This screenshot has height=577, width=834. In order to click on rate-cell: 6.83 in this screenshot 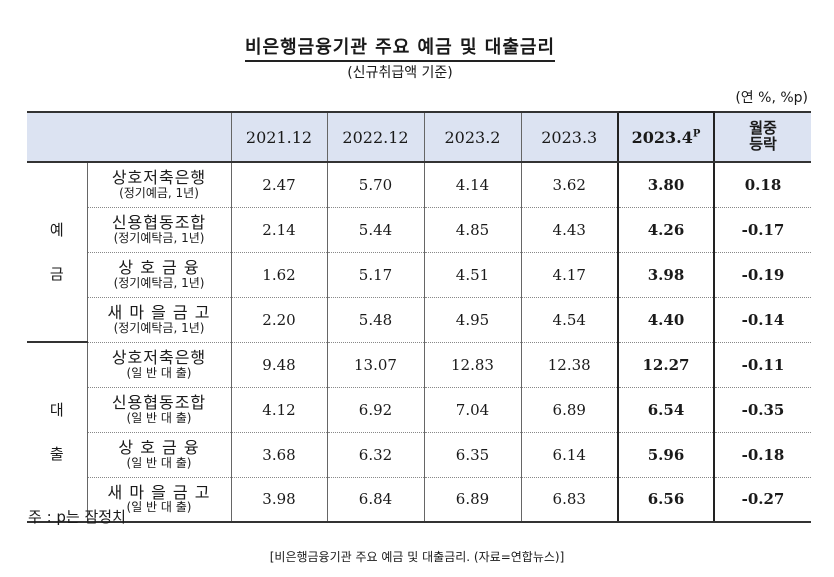, I will do `click(569, 500)`.